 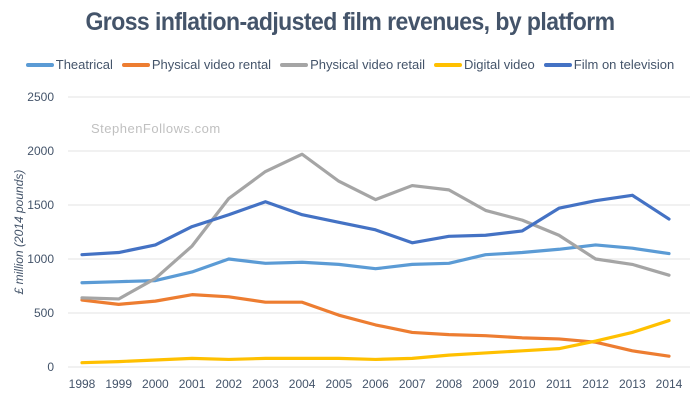 What do you see at coordinates (211, 64) in the screenshot?
I see `legend-label: Physical video rental` at bounding box center [211, 64].